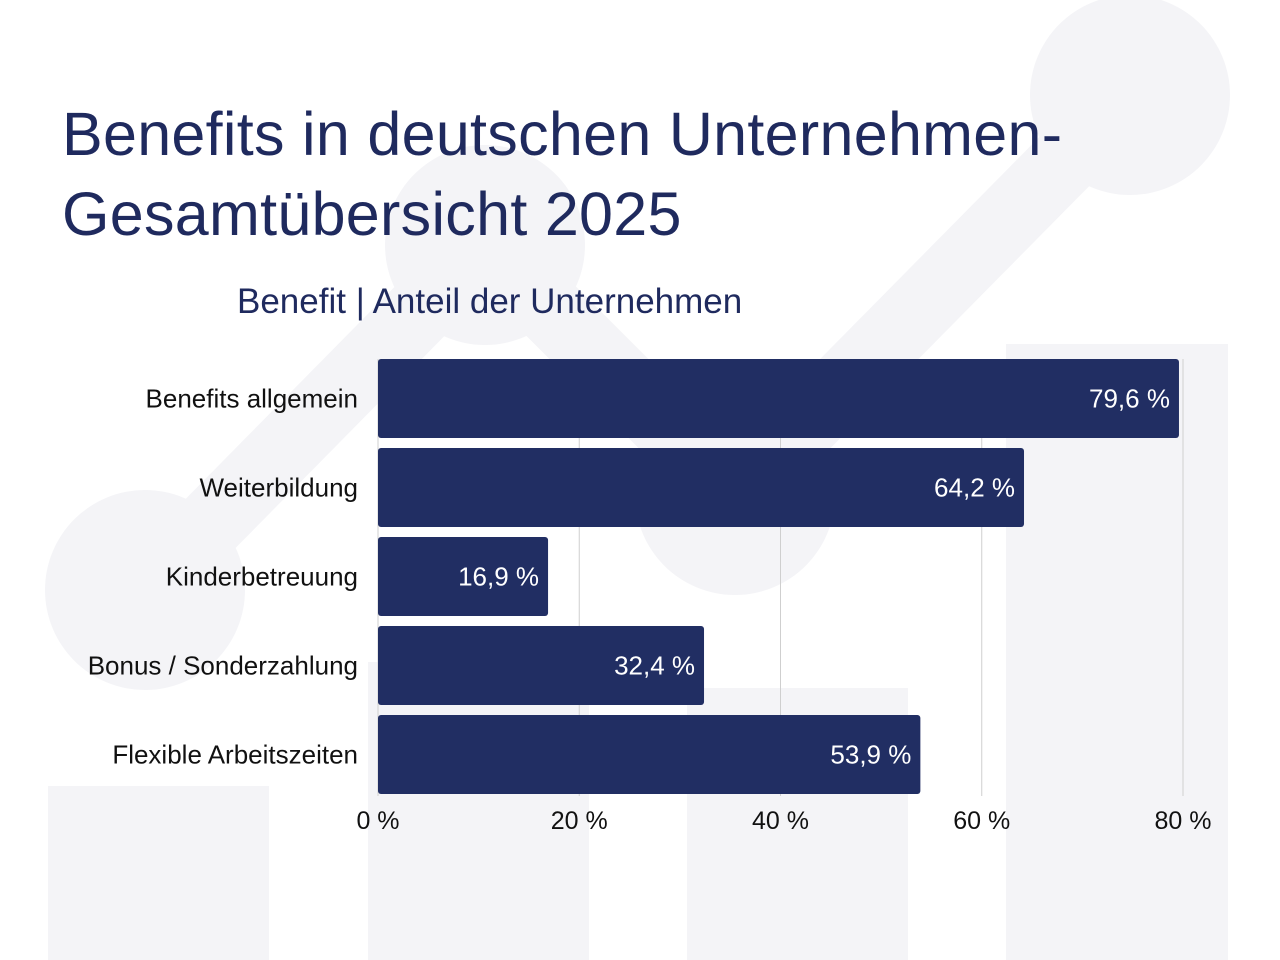 This screenshot has height=960, width=1280. I want to click on x-tick-label: 0 %, so click(377, 821).